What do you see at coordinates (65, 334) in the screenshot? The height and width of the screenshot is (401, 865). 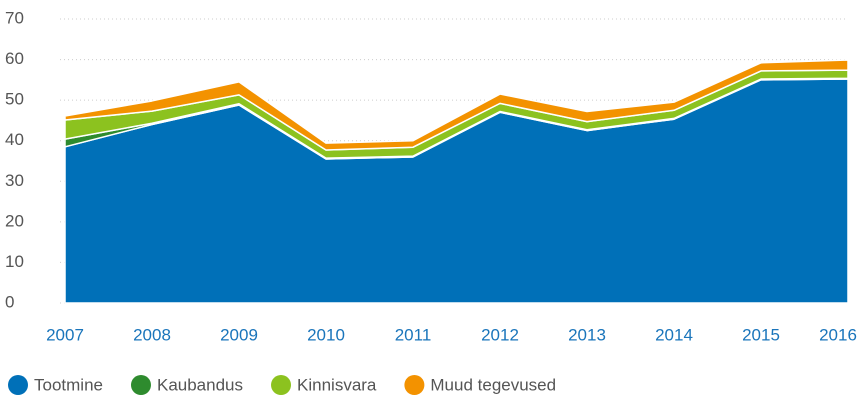 I see `x-tick-label: 2007` at bounding box center [65, 334].